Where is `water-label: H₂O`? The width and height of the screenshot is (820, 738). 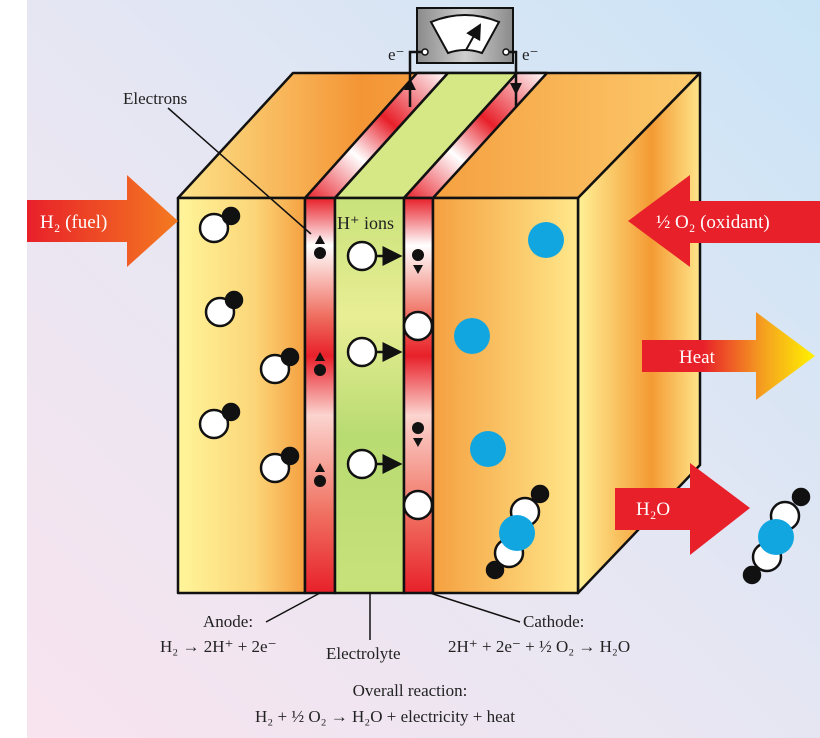
water-label: H₂O is located at coordinates (653, 509).